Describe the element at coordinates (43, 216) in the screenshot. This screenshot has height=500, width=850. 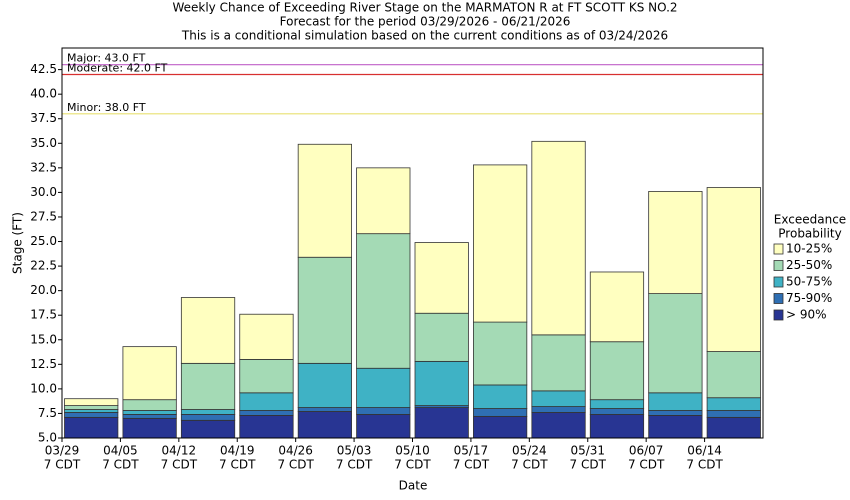
I see `y-tick-label: 27.5` at that location.